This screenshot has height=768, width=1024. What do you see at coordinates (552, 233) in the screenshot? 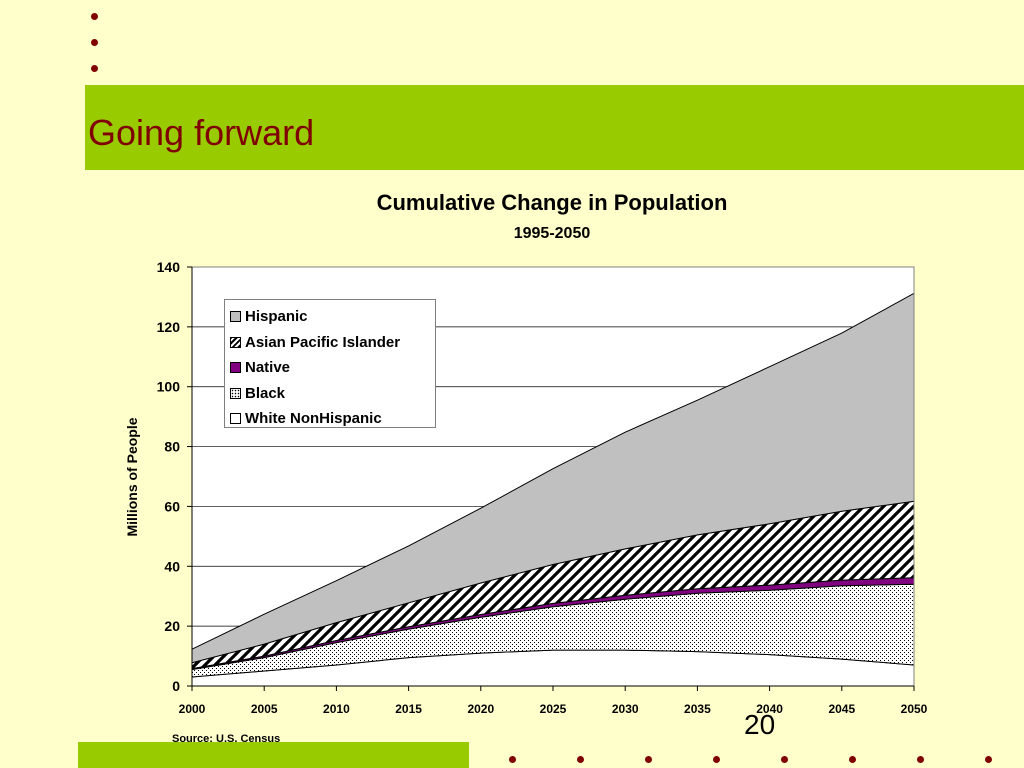
I see `chart-subtitle: 1995-2050` at bounding box center [552, 233].